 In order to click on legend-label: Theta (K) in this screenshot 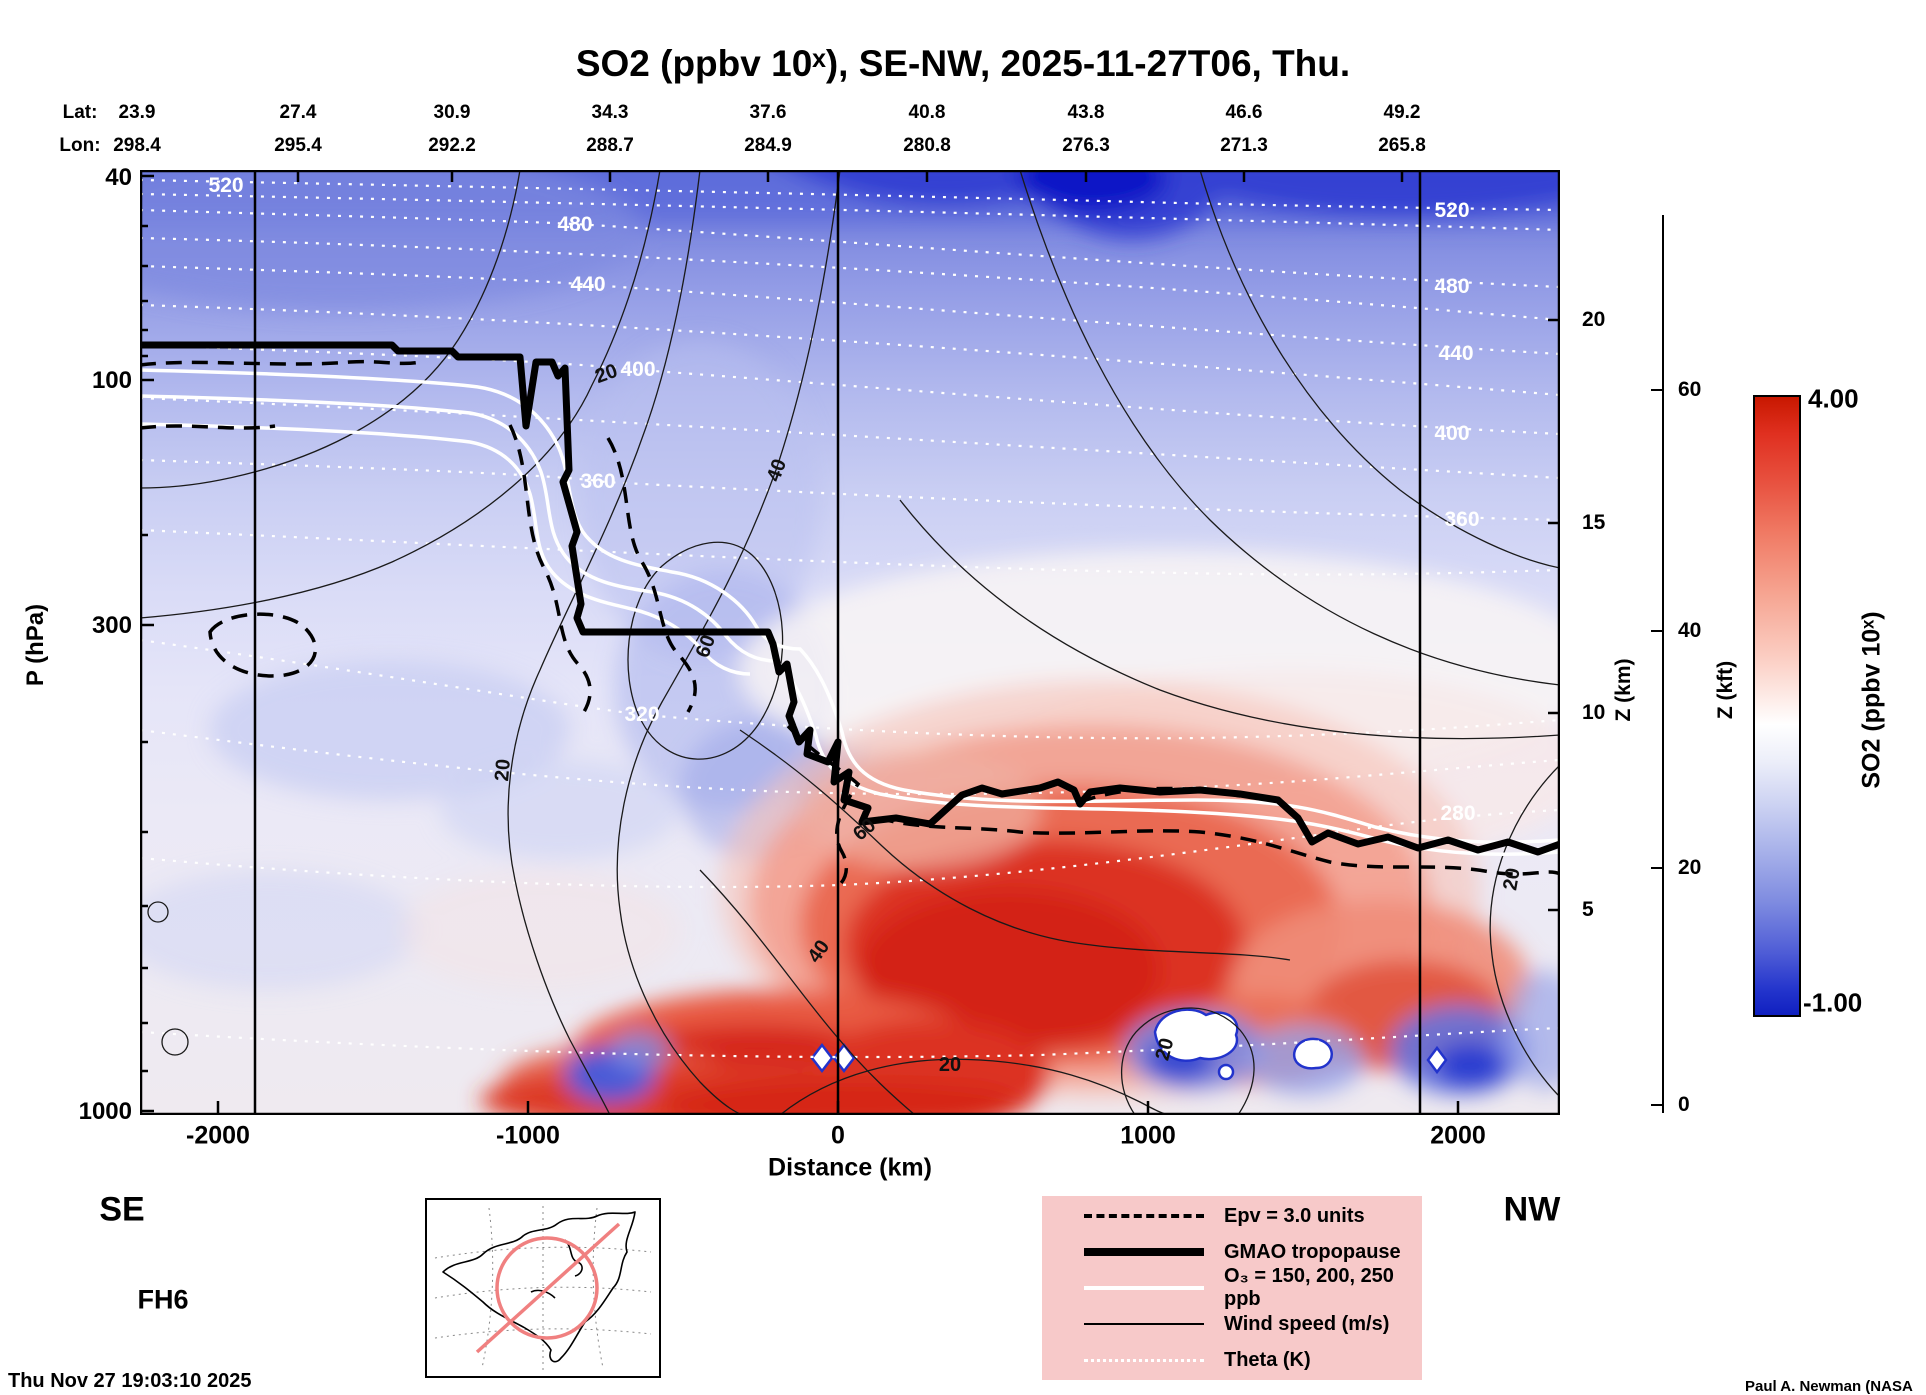, I will do `click(1267, 1359)`.